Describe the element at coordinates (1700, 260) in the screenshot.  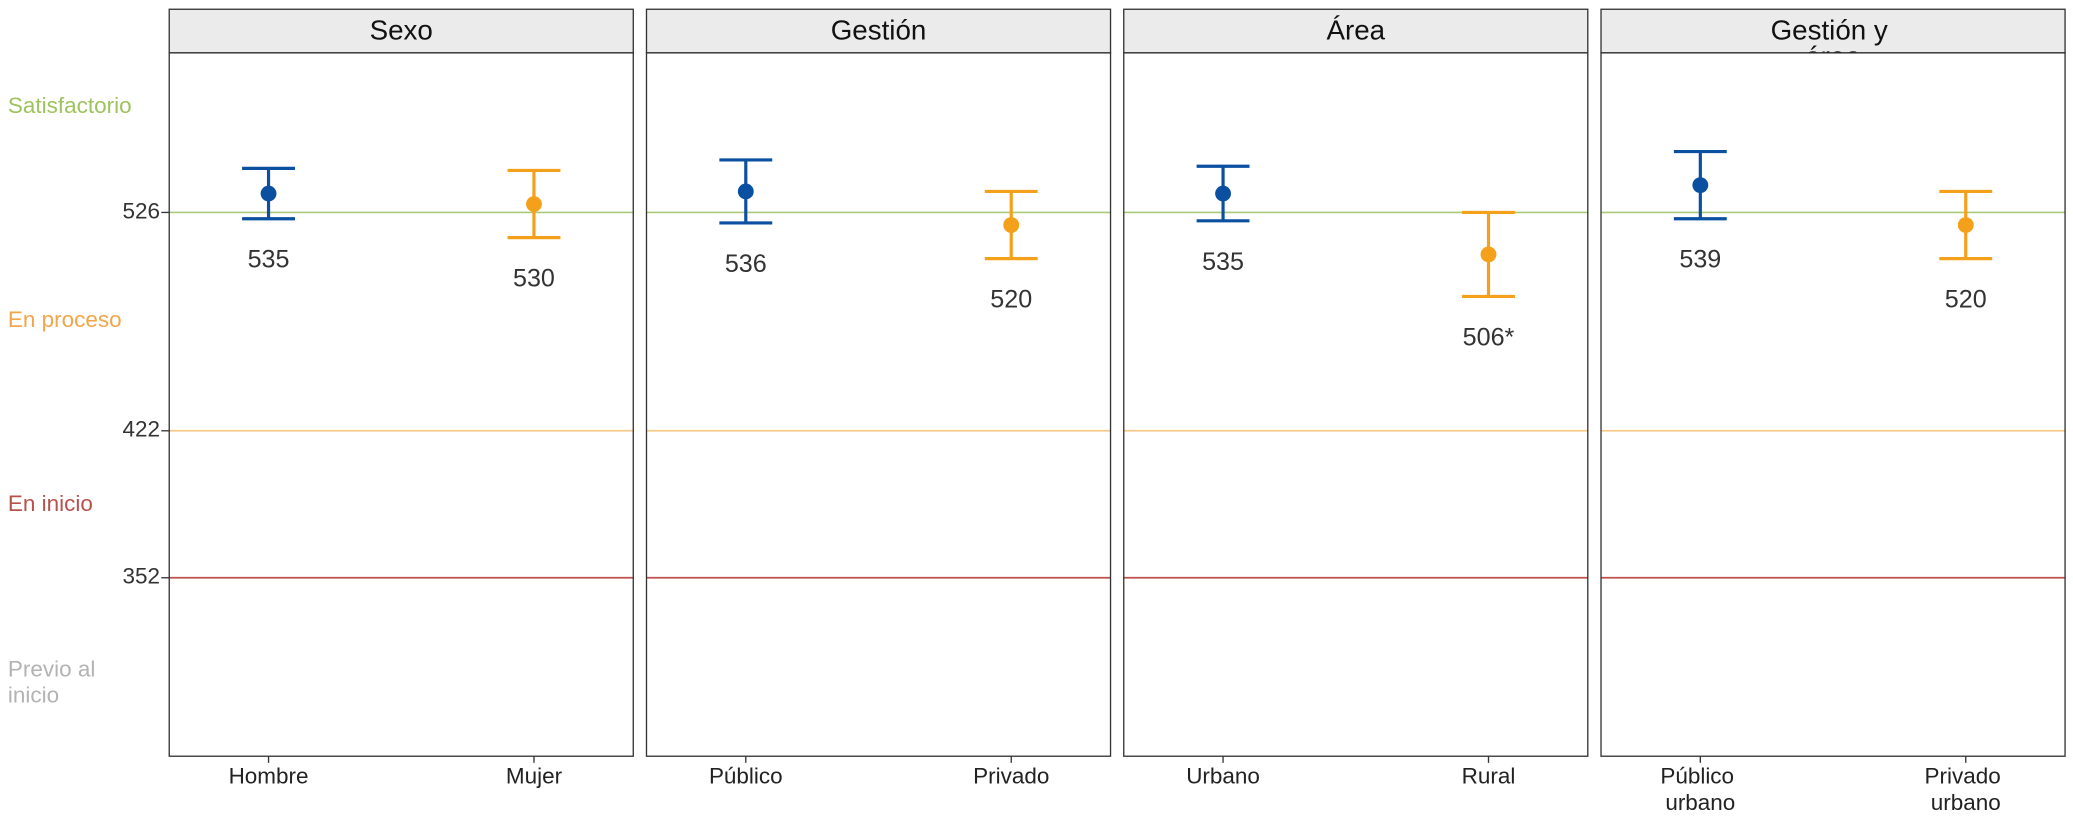
I see `value-label: 539` at that location.